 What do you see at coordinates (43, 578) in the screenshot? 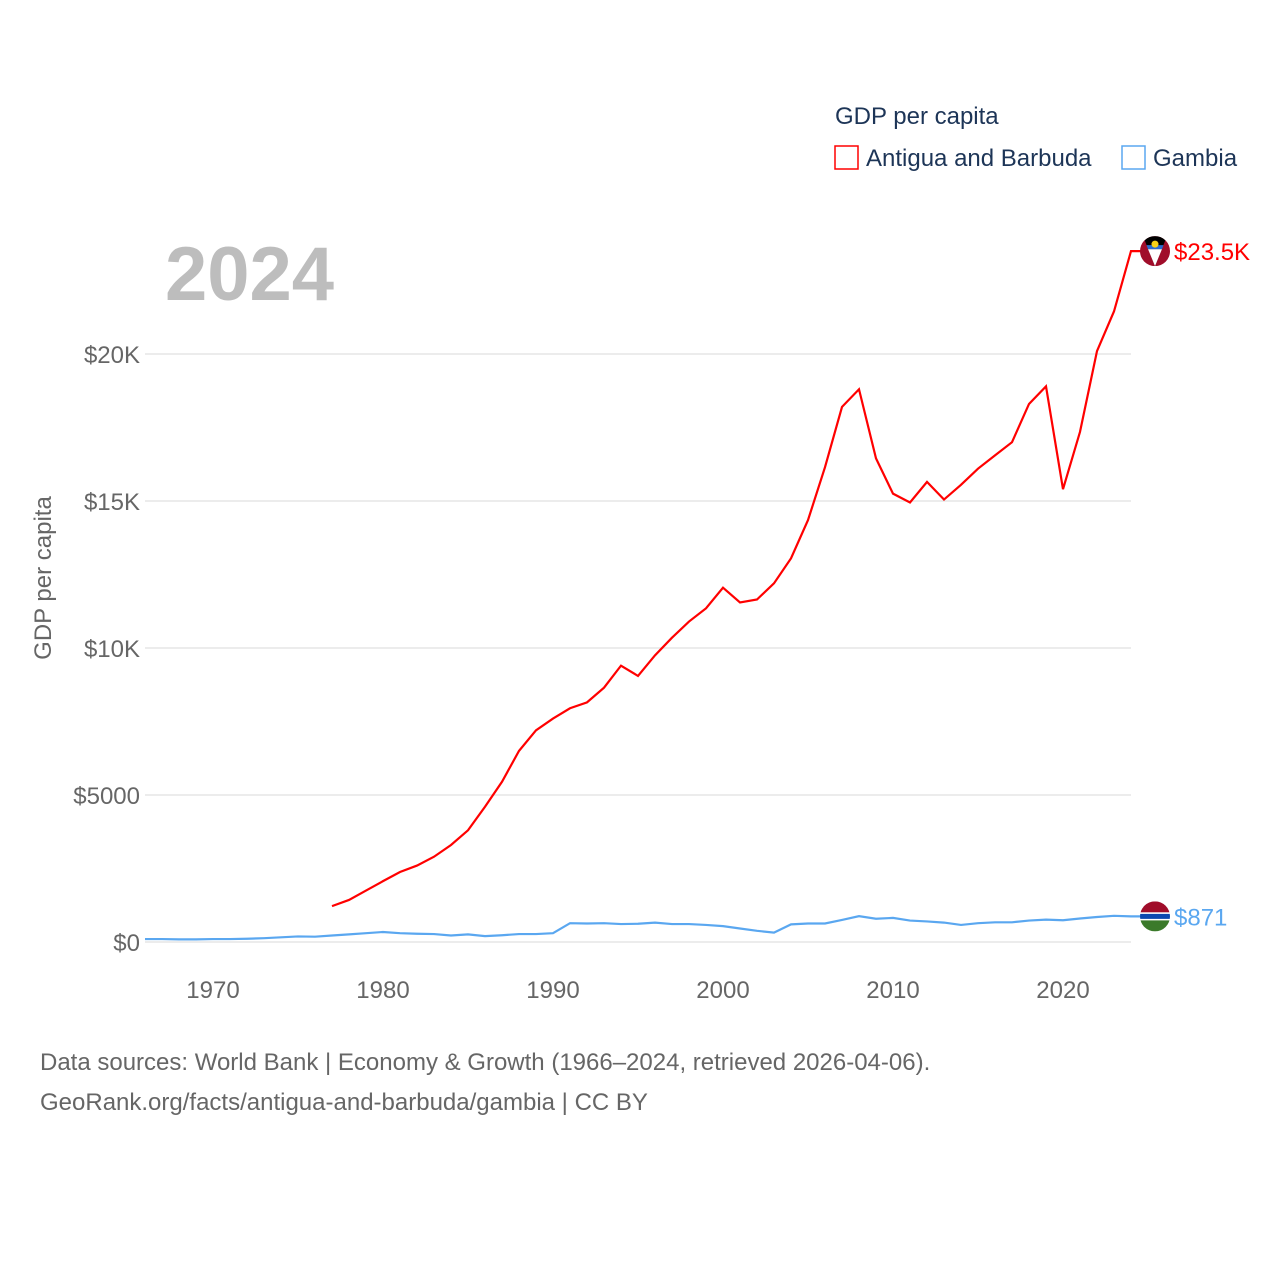
I see `y-axis-label: GDP per capita` at bounding box center [43, 578].